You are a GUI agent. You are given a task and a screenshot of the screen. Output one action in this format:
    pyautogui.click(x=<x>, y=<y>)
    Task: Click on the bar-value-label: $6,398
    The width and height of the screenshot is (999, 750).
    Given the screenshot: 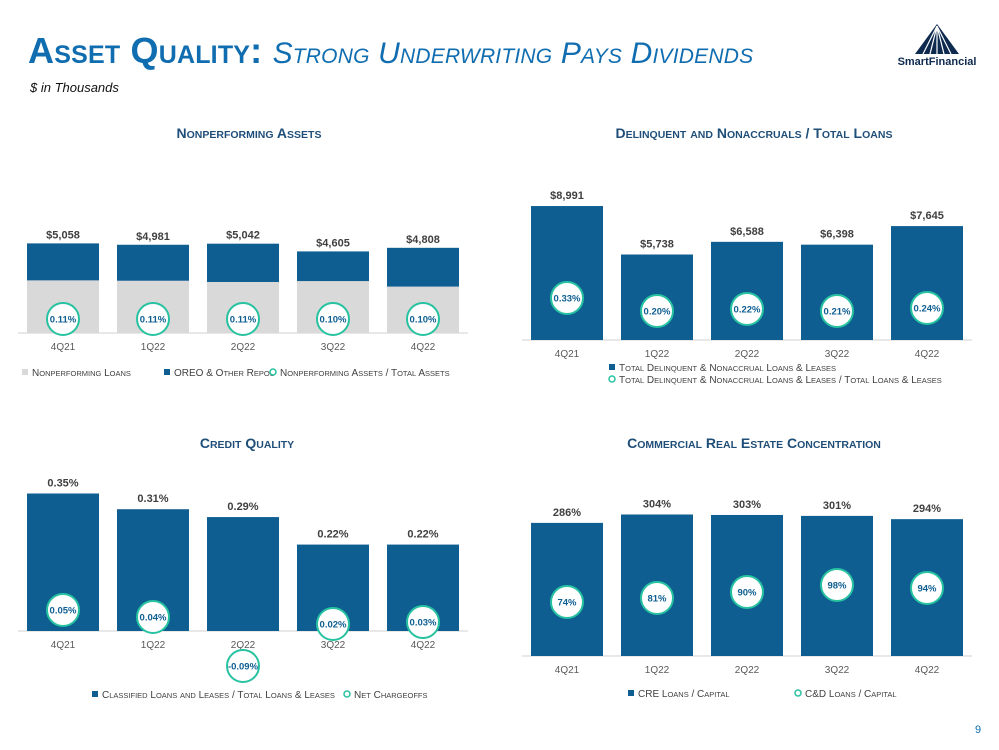 What is the action you would take?
    pyautogui.click(x=837, y=235)
    